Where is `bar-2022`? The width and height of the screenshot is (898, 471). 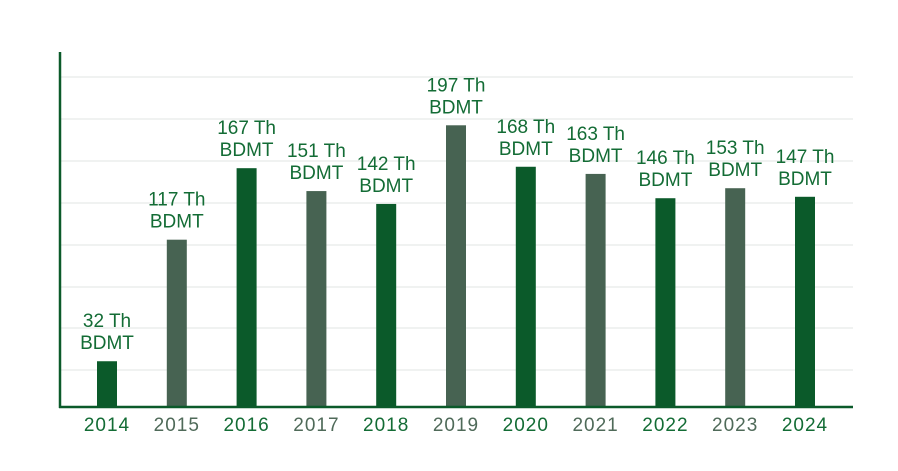
bar-2022 is located at coordinates (665, 302).